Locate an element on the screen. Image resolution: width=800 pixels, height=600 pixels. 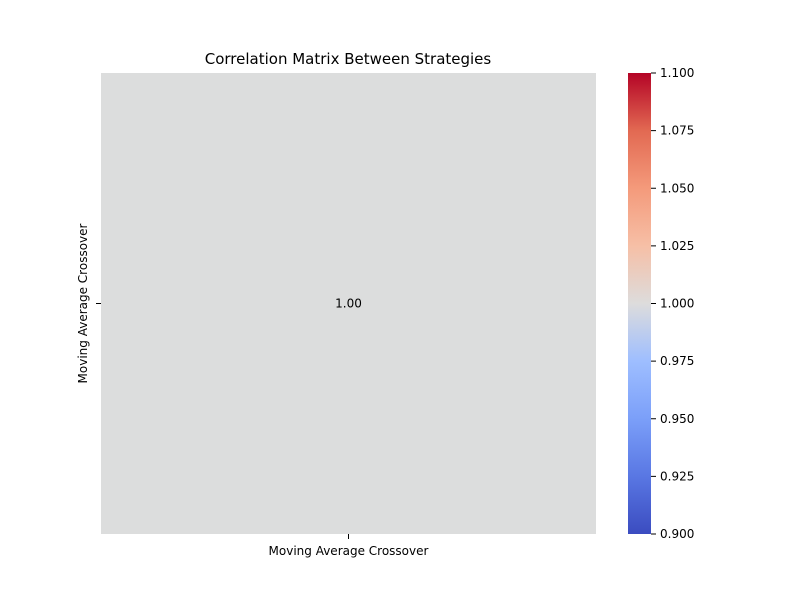
colorbar-gradient is located at coordinates (639, 303).